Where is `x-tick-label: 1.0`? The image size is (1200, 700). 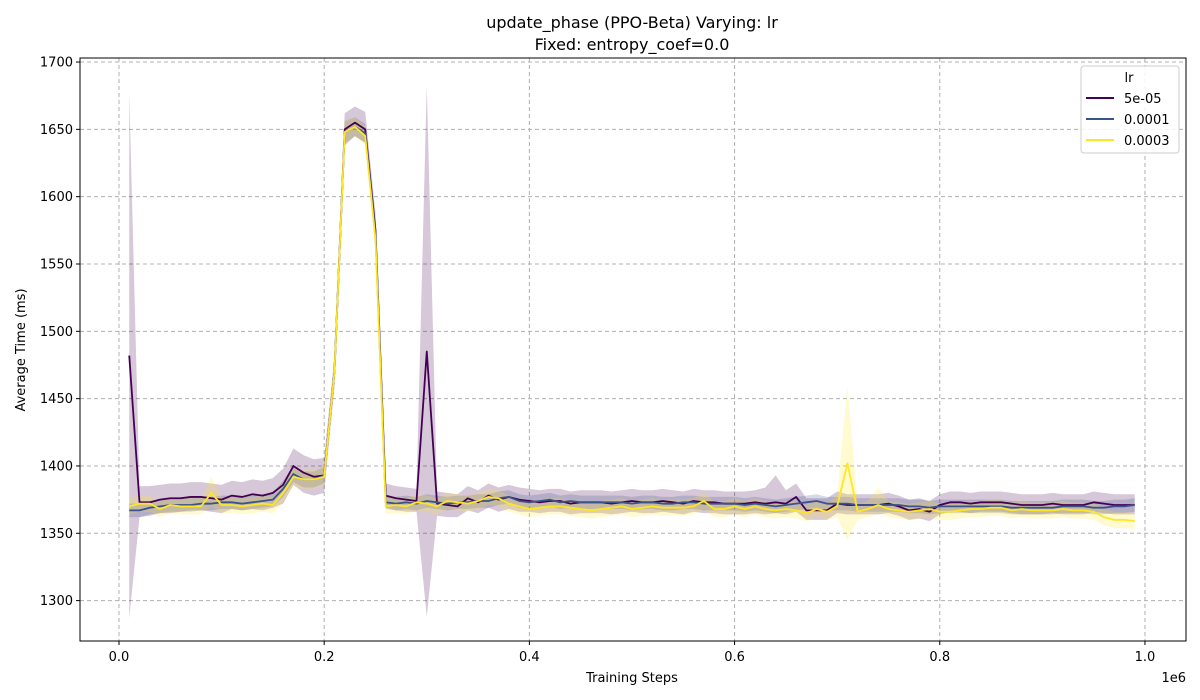
x-tick-label: 1.0 is located at coordinates (1145, 657).